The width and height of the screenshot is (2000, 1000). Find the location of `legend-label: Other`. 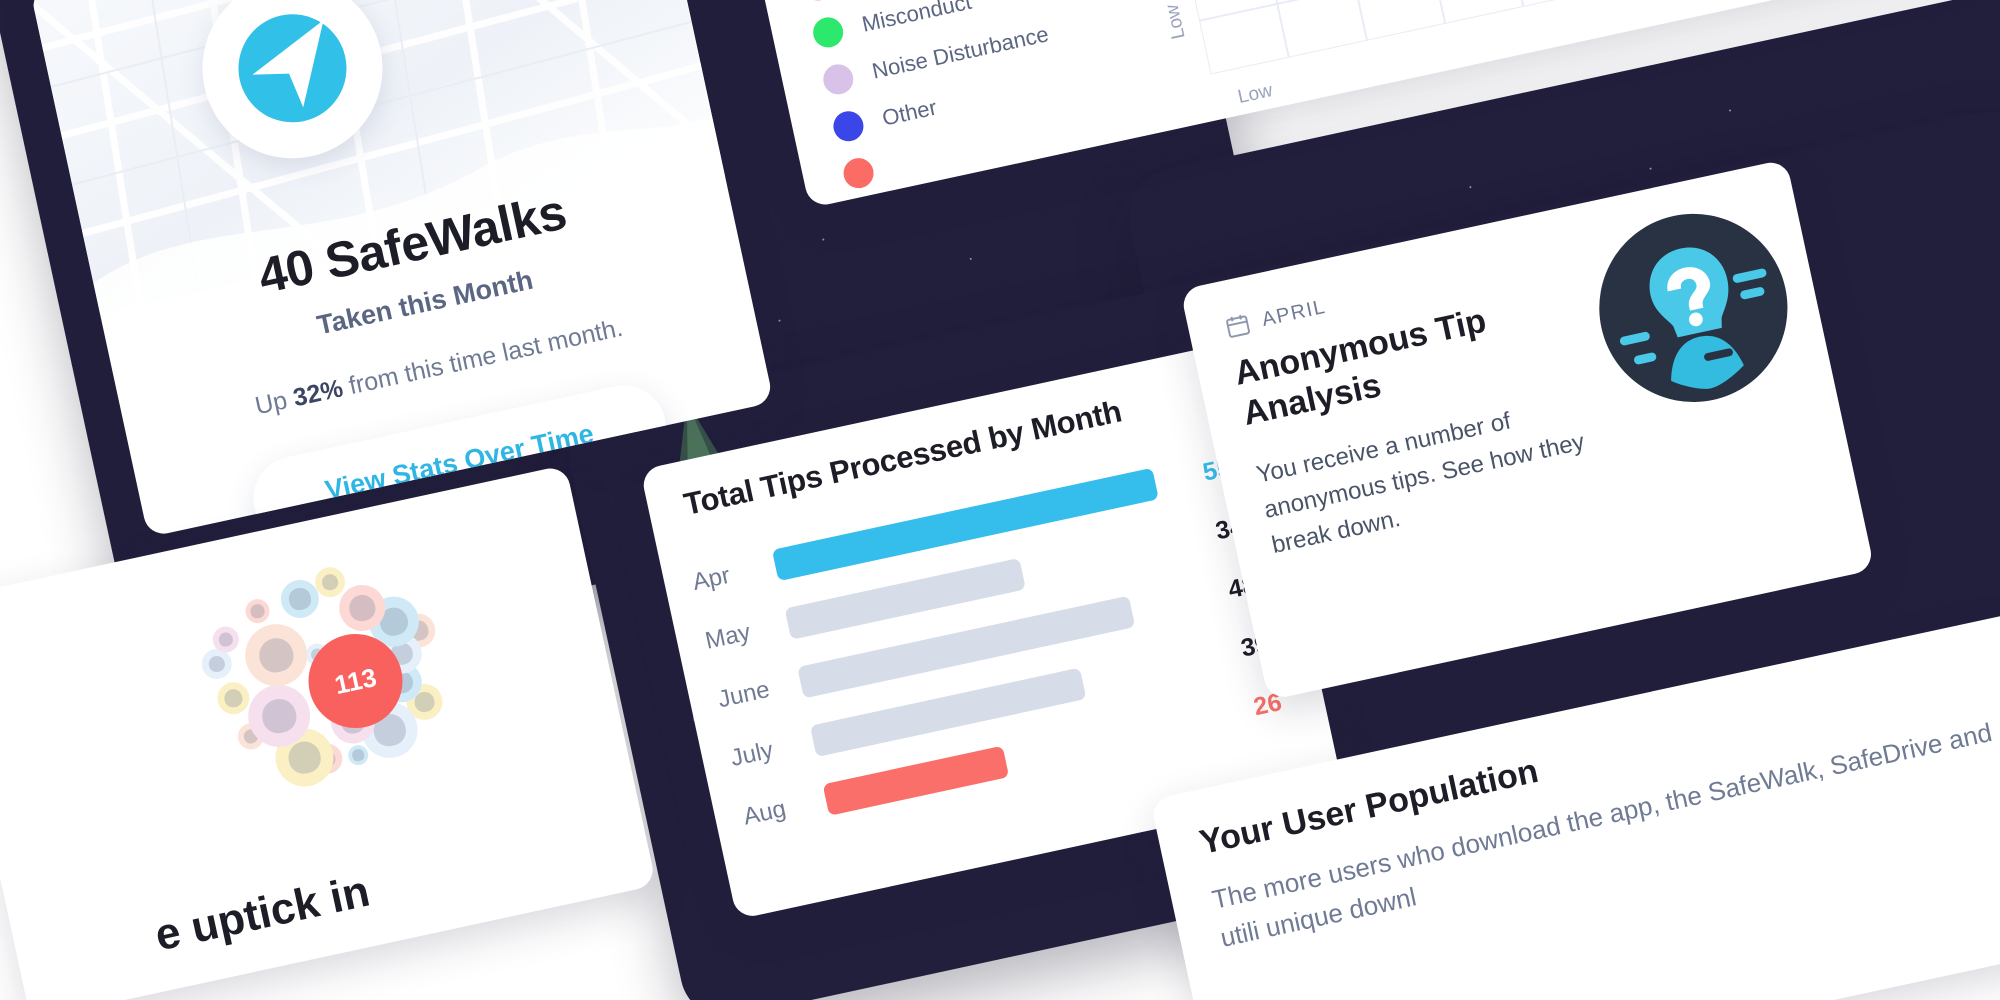

legend-label: Other is located at coordinates (909, 112).